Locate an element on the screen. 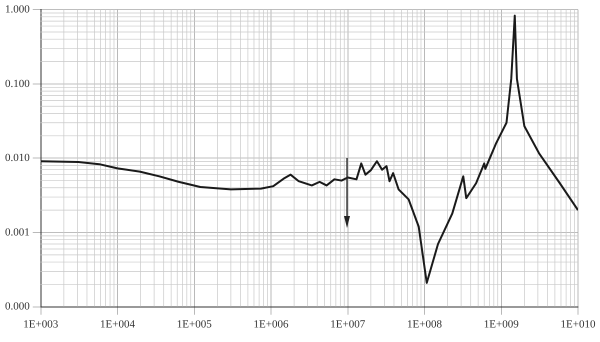 This screenshot has height=342, width=600. y-tick-label: 1.000 is located at coordinates (17, 9).